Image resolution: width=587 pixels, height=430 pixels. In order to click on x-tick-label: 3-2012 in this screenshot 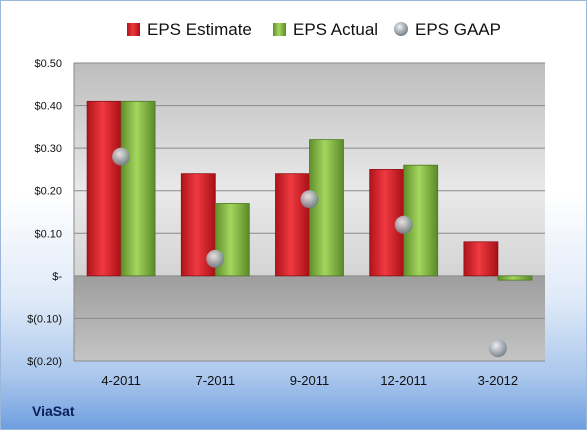, I will do `click(498, 380)`.